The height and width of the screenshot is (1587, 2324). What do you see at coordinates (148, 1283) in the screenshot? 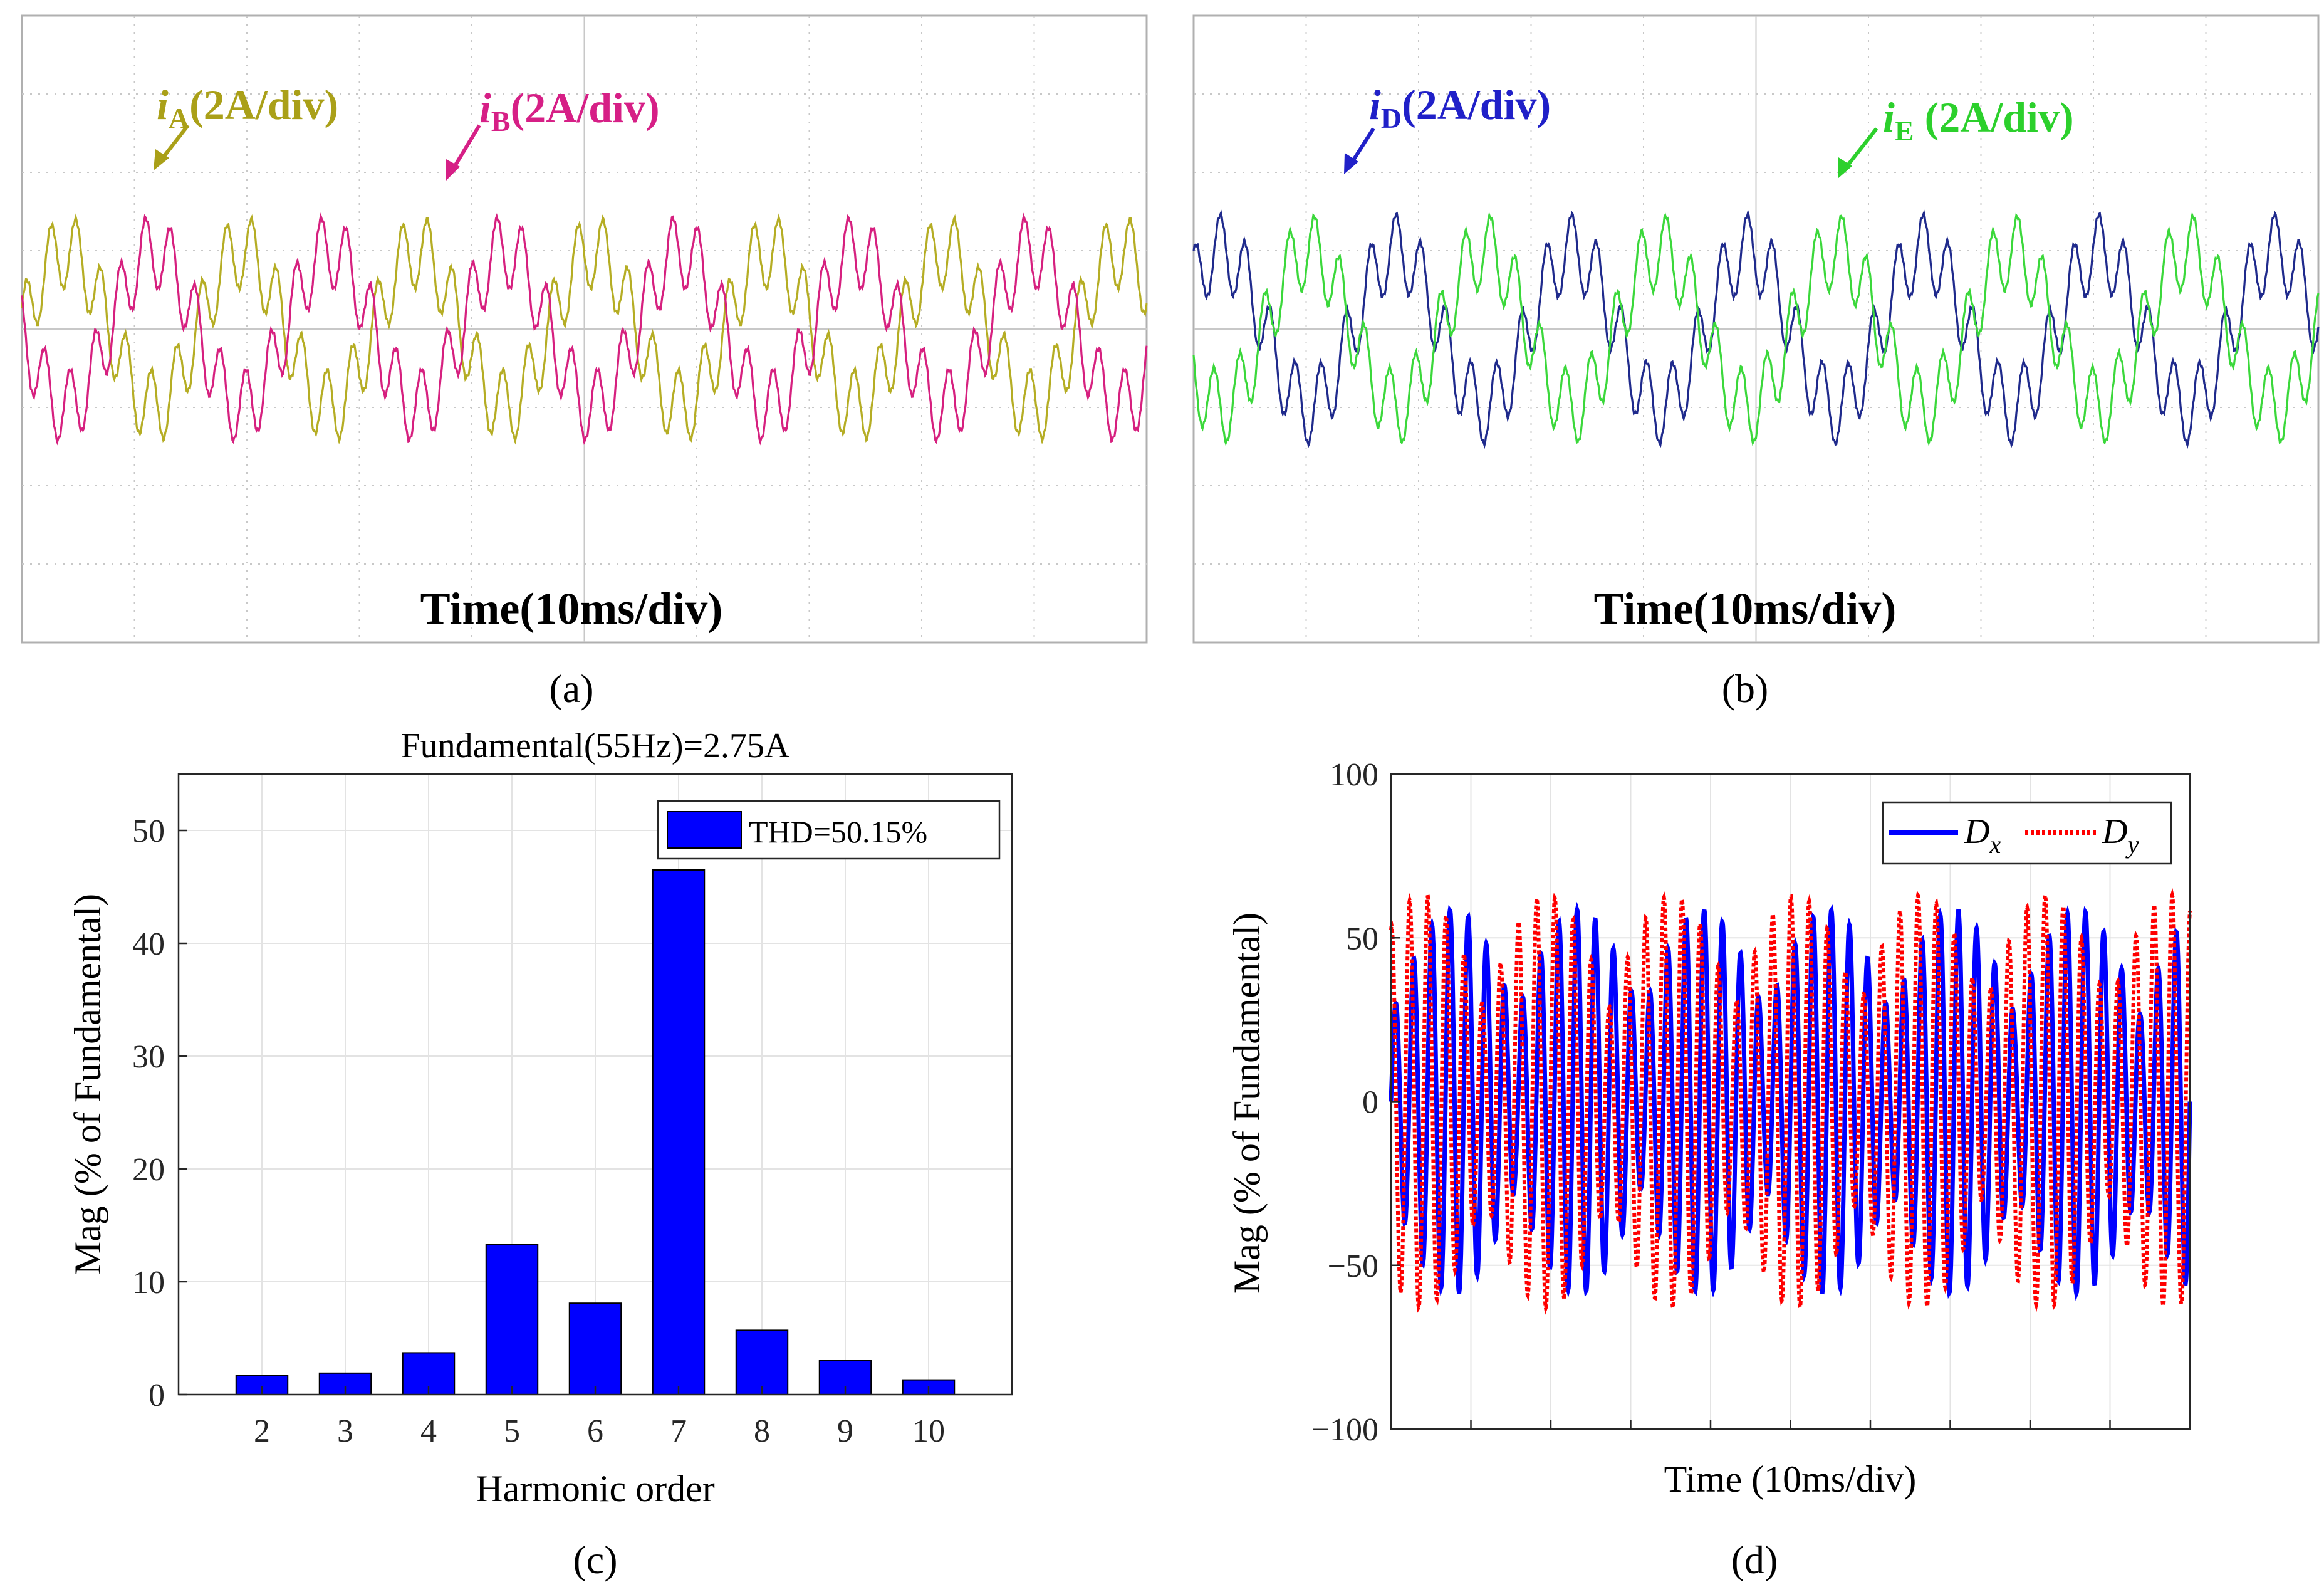
I see `ytick-label: 10` at bounding box center [148, 1283].